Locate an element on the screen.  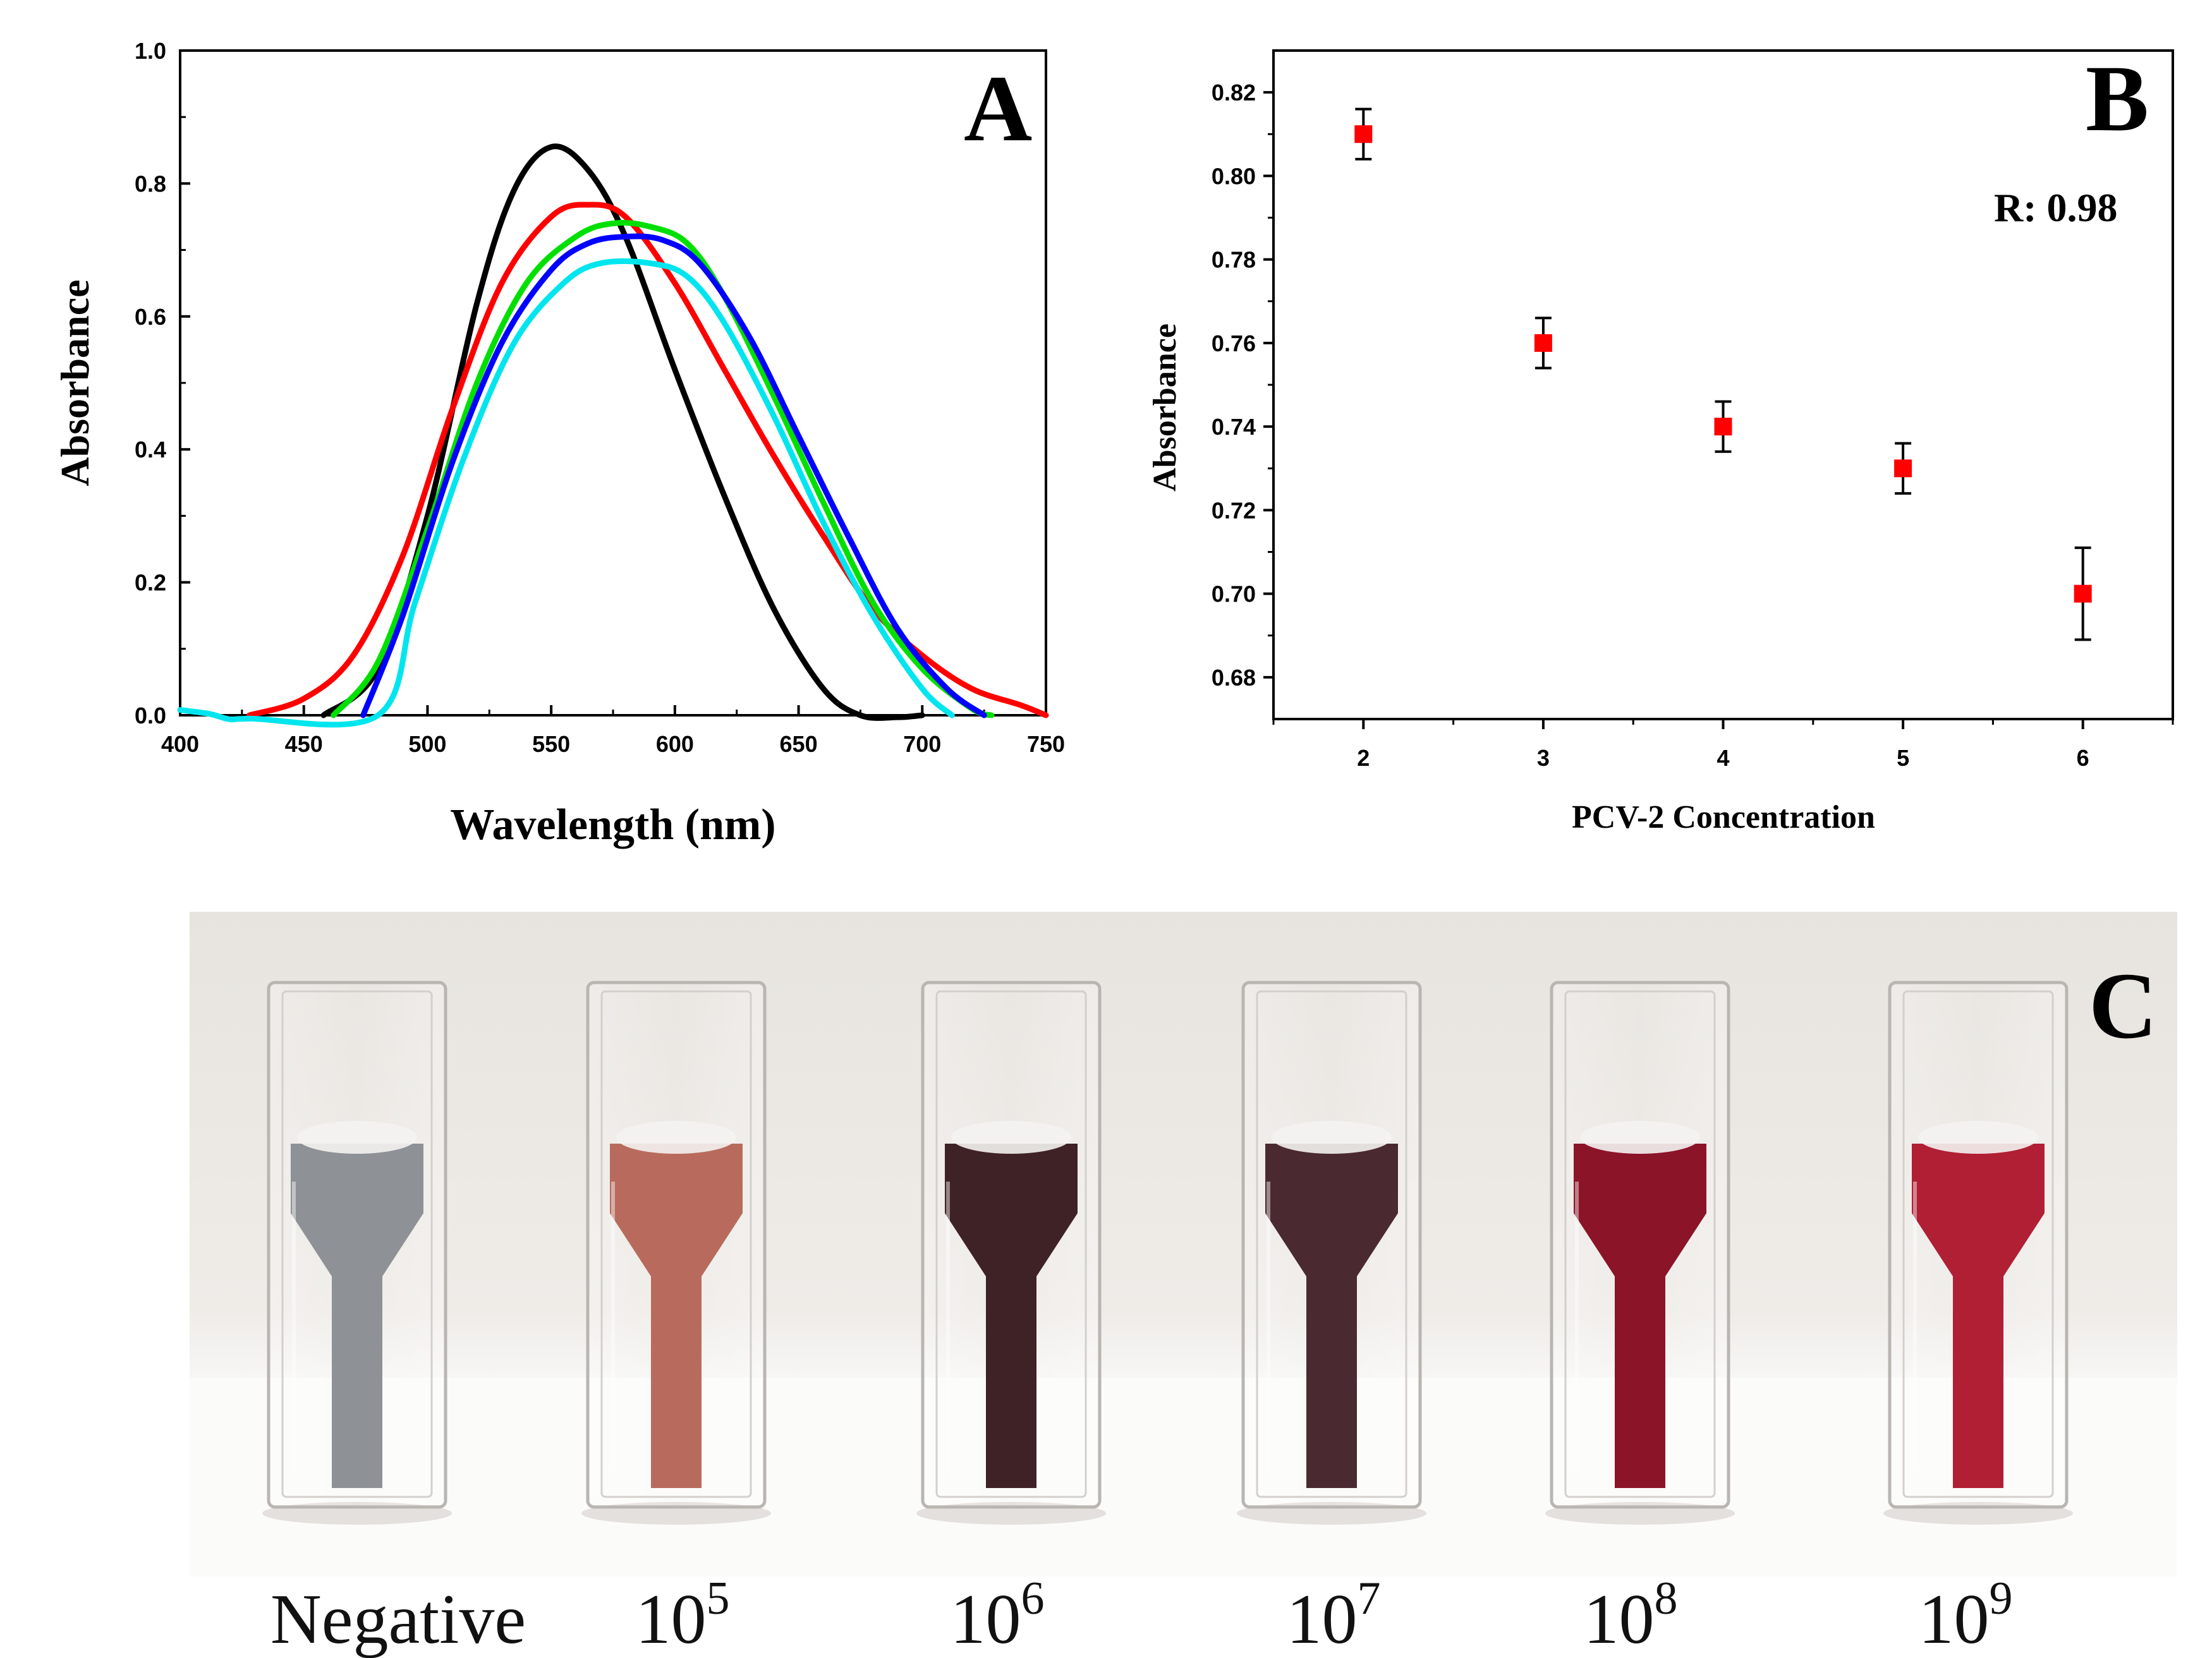
chart-a-xlabel: Wavelength (nm) is located at coordinates (612, 825).